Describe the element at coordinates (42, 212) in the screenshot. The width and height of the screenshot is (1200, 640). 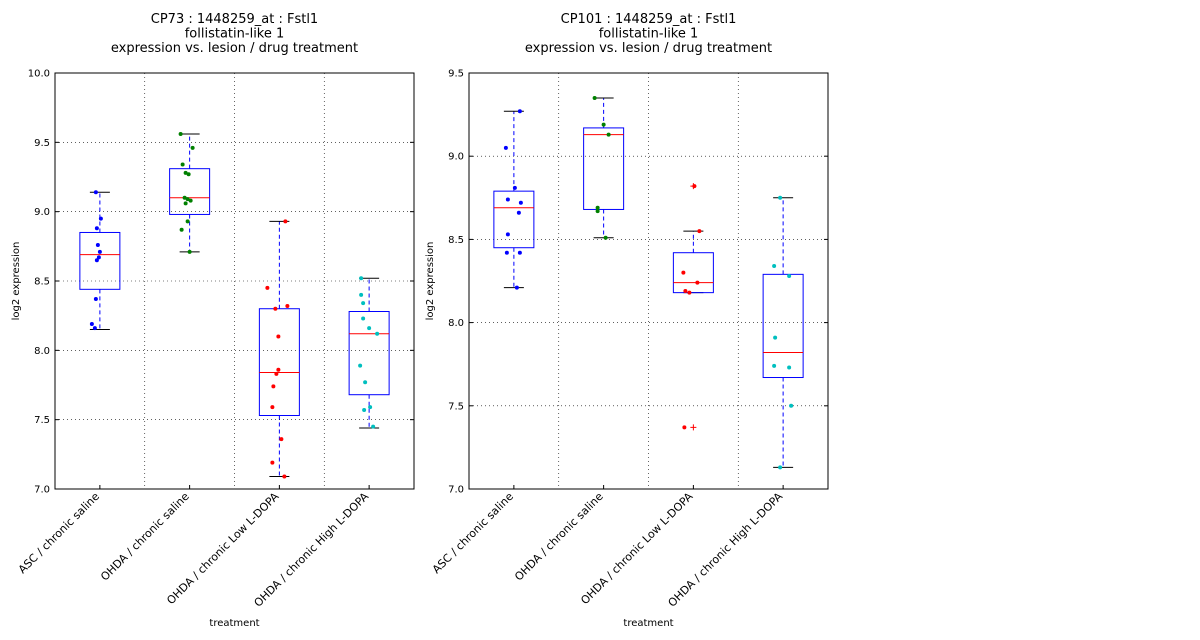
I see `y-tick-label: 9.0` at that location.